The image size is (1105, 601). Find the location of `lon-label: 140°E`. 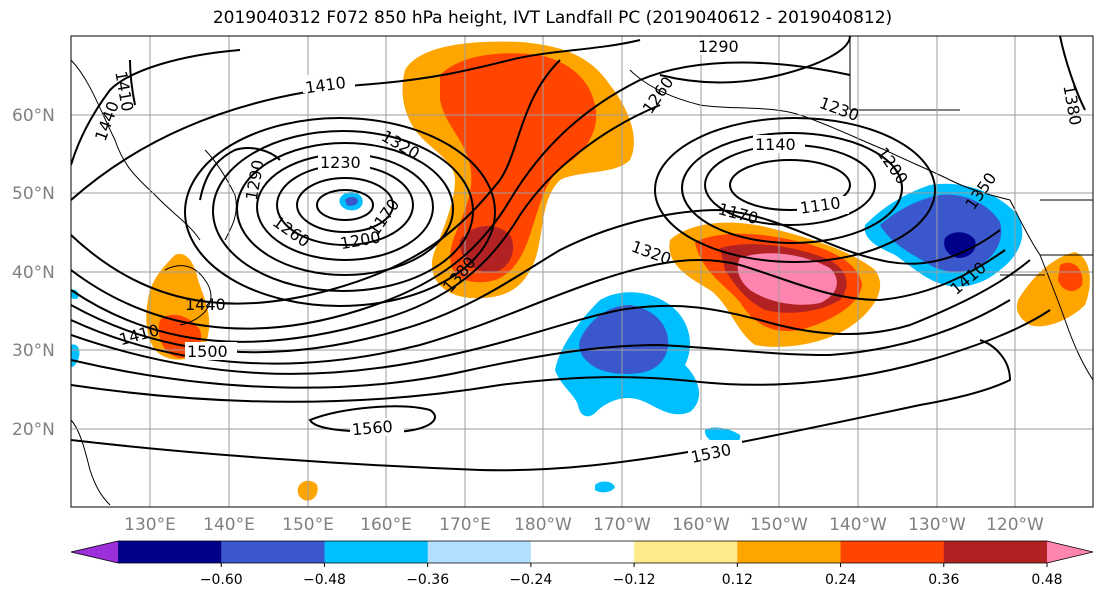

lon-label: 140°E is located at coordinates (229, 525).